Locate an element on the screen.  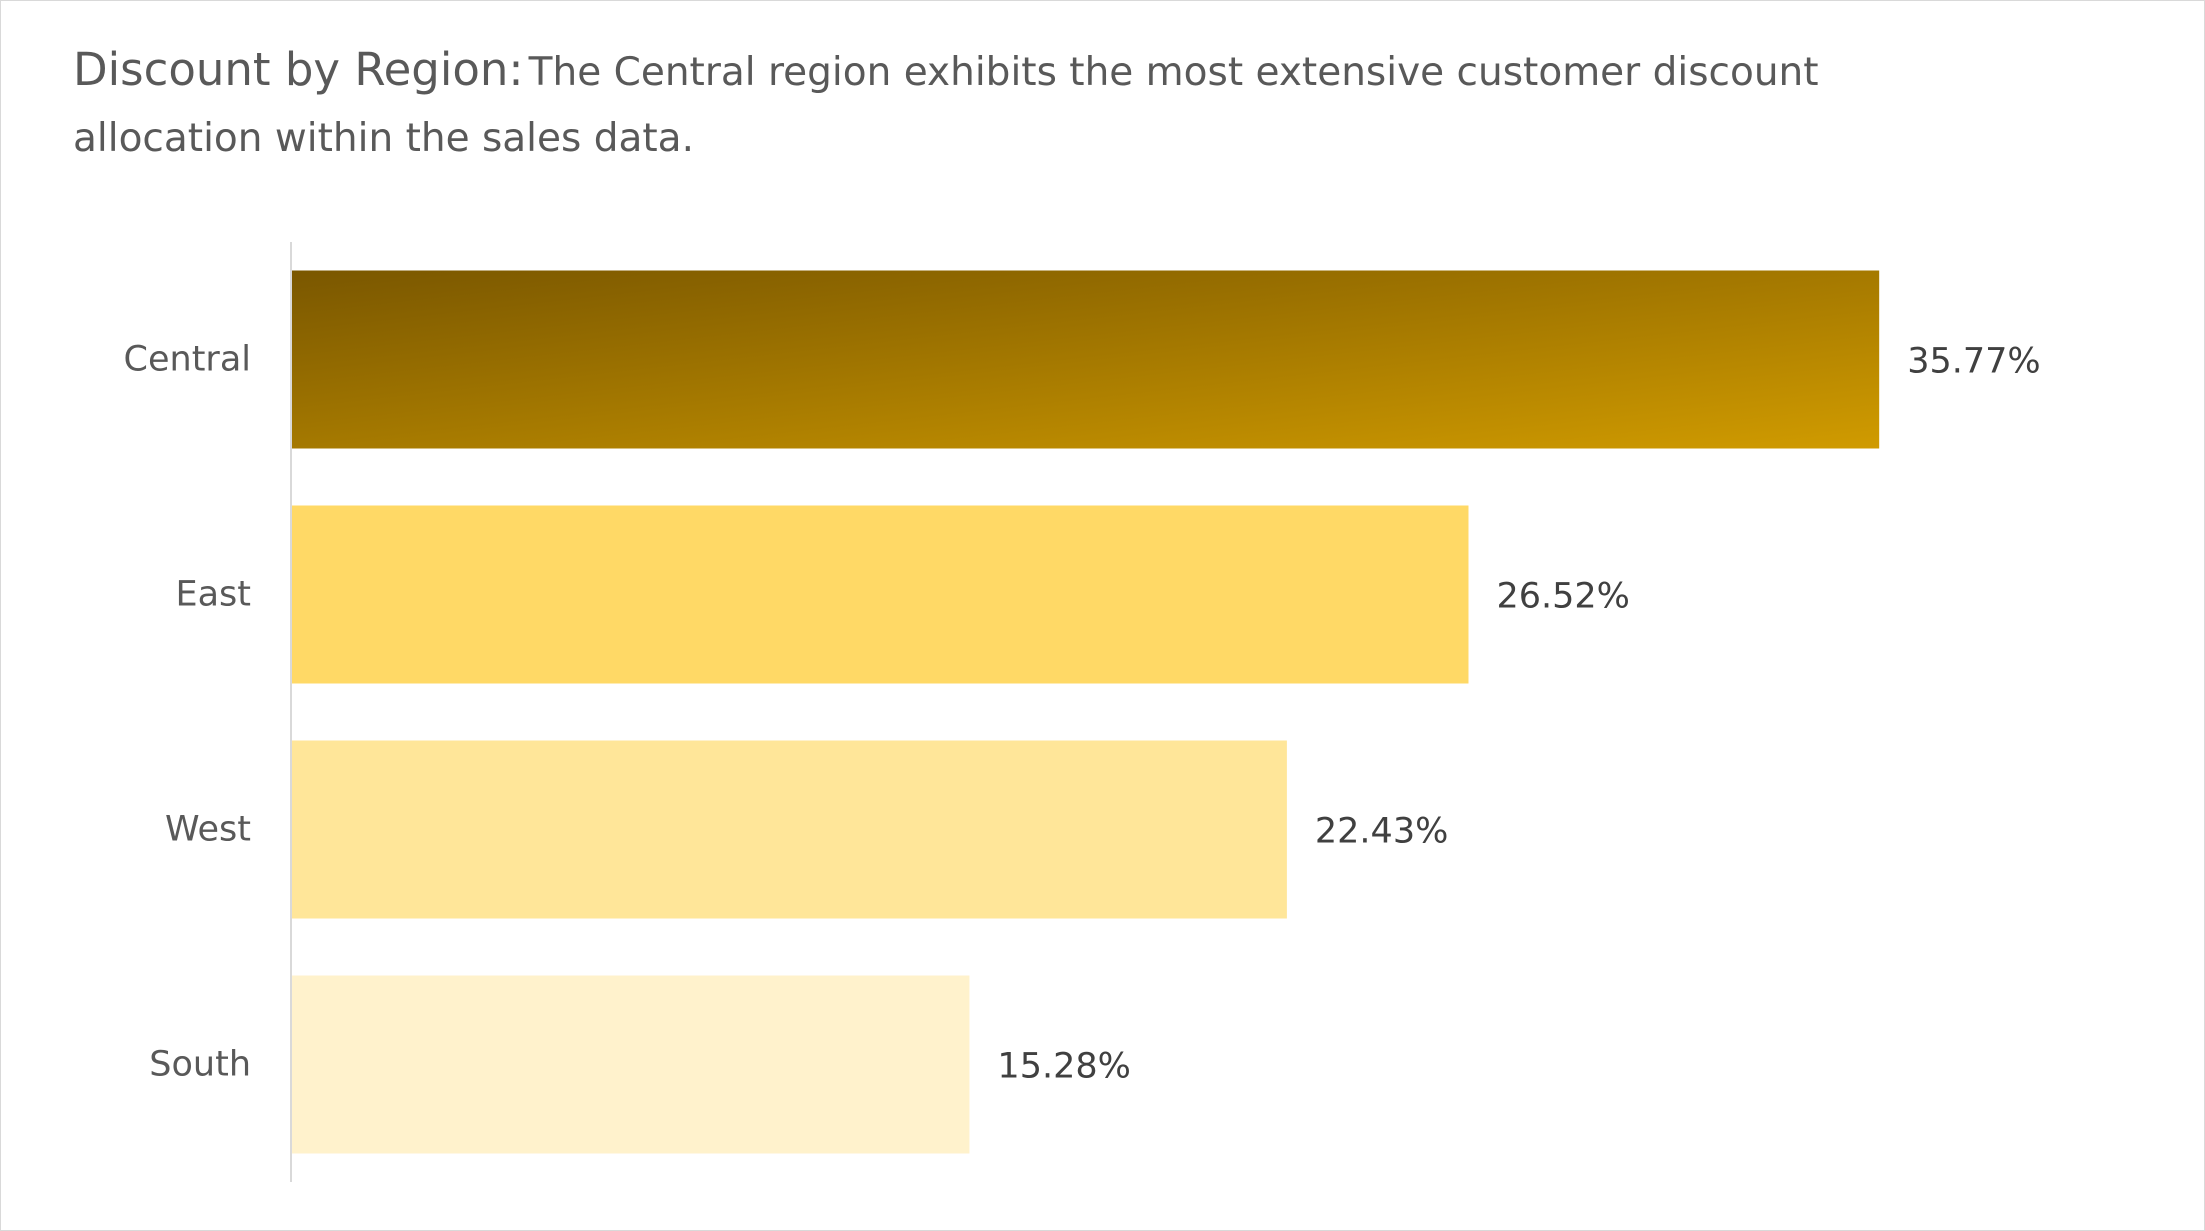
value-label-south: 15.28% is located at coordinates (1063, 1067).